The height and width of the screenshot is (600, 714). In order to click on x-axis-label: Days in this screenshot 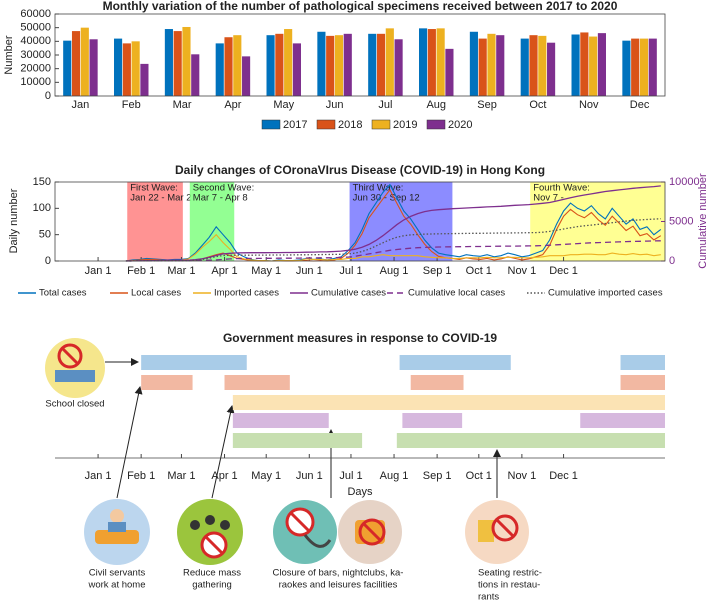, I will do `click(360, 492)`.